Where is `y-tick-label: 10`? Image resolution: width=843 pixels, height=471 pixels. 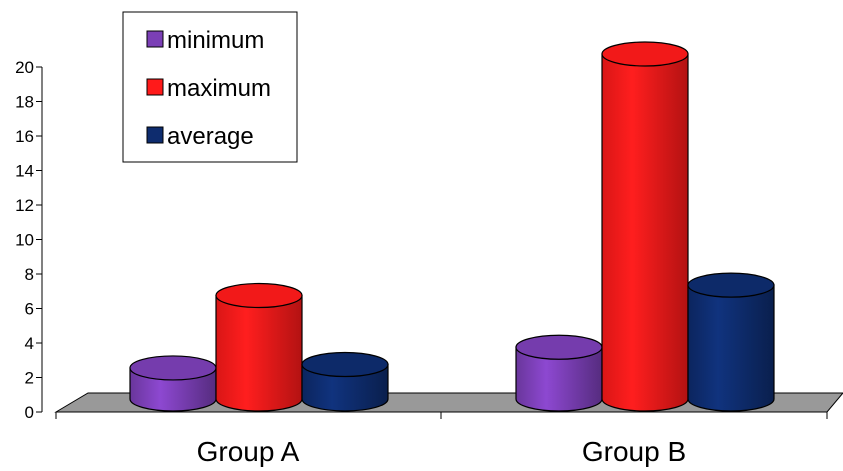 y-tick-label: 10 is located at coordinates (24, 240).